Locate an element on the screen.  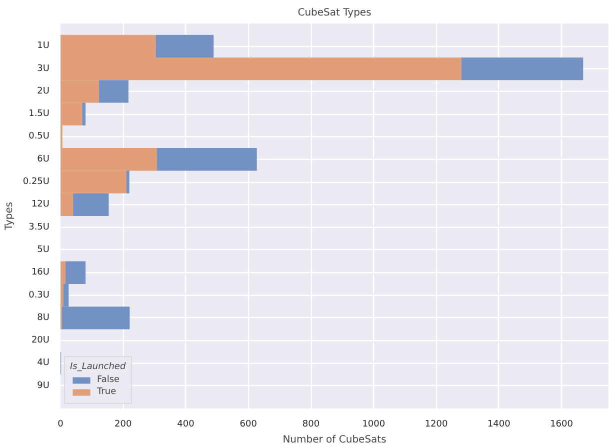
chart-title: CubeSat Types is located at coordinates (335, 13).